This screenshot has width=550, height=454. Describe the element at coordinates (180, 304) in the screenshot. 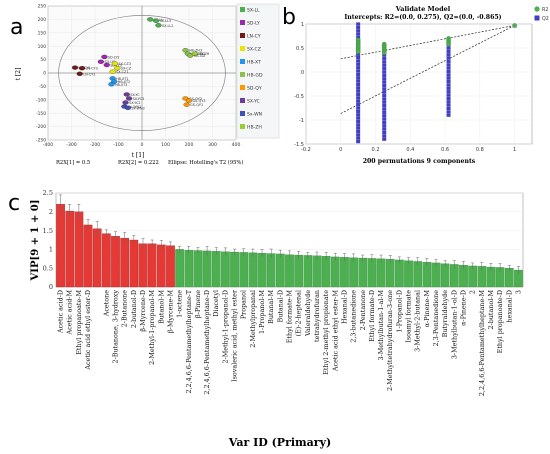

I see `category-label: 1-octene` at that location.